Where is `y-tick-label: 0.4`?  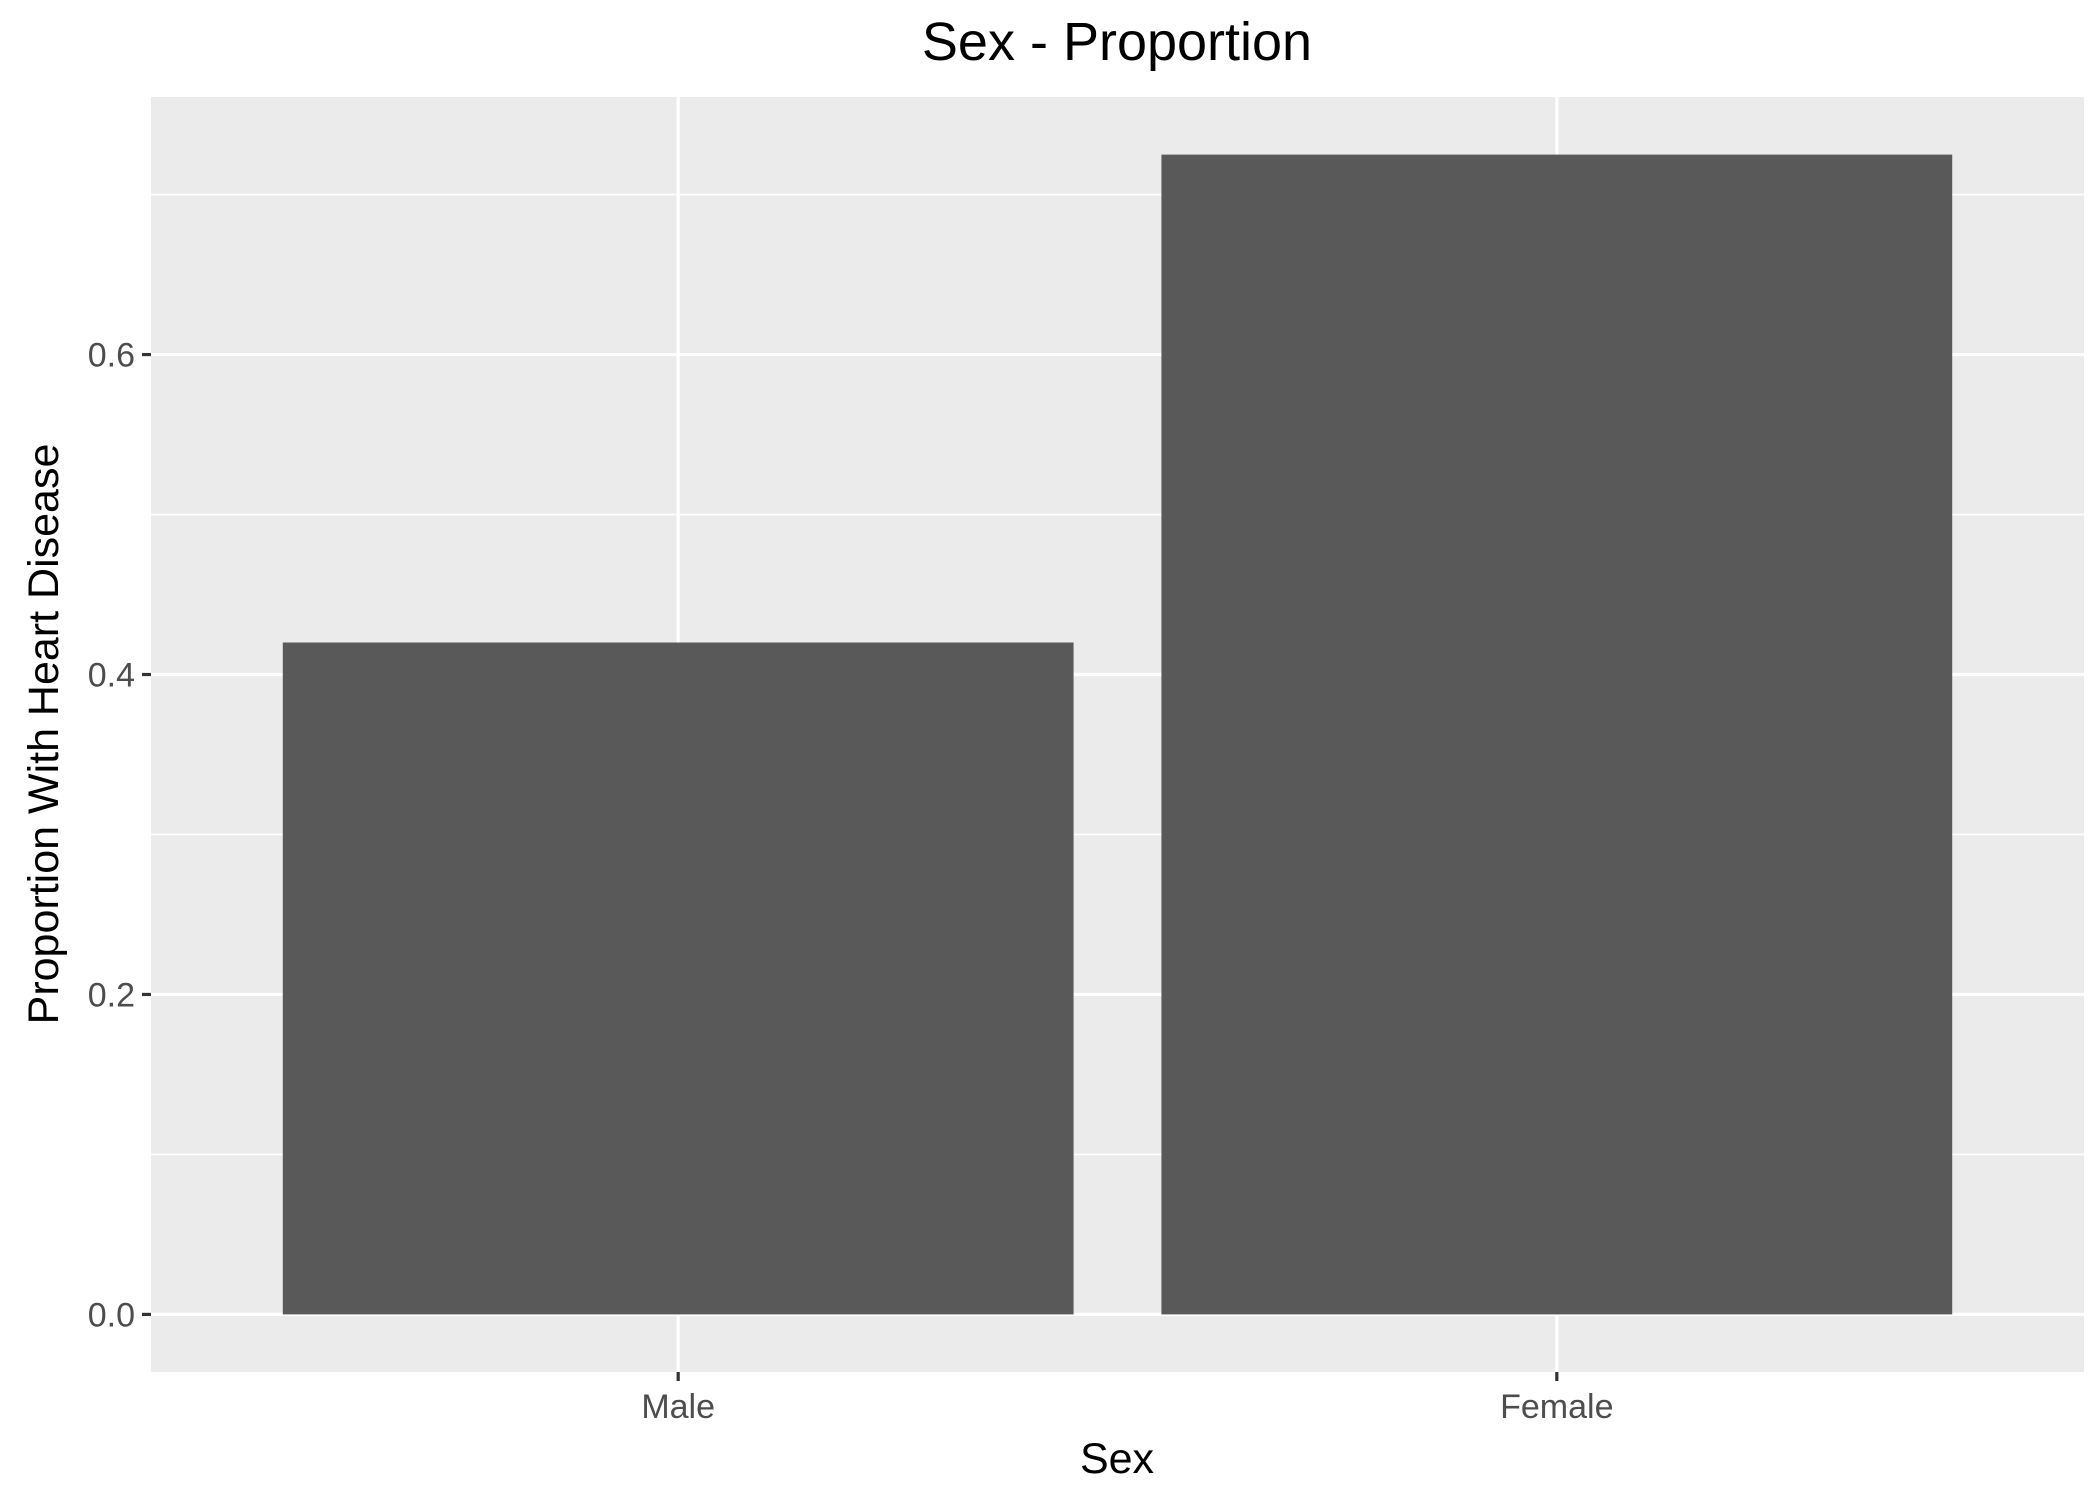 y-tick-label: 0.4 is located at coordinates (111, 676).